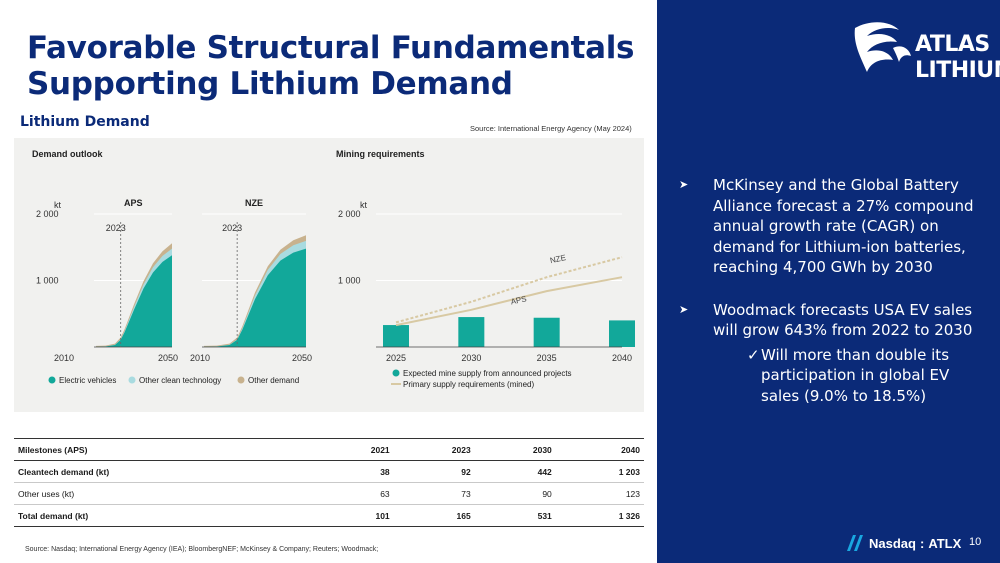  I want to click on table-cell: 531, so click(515, 515).